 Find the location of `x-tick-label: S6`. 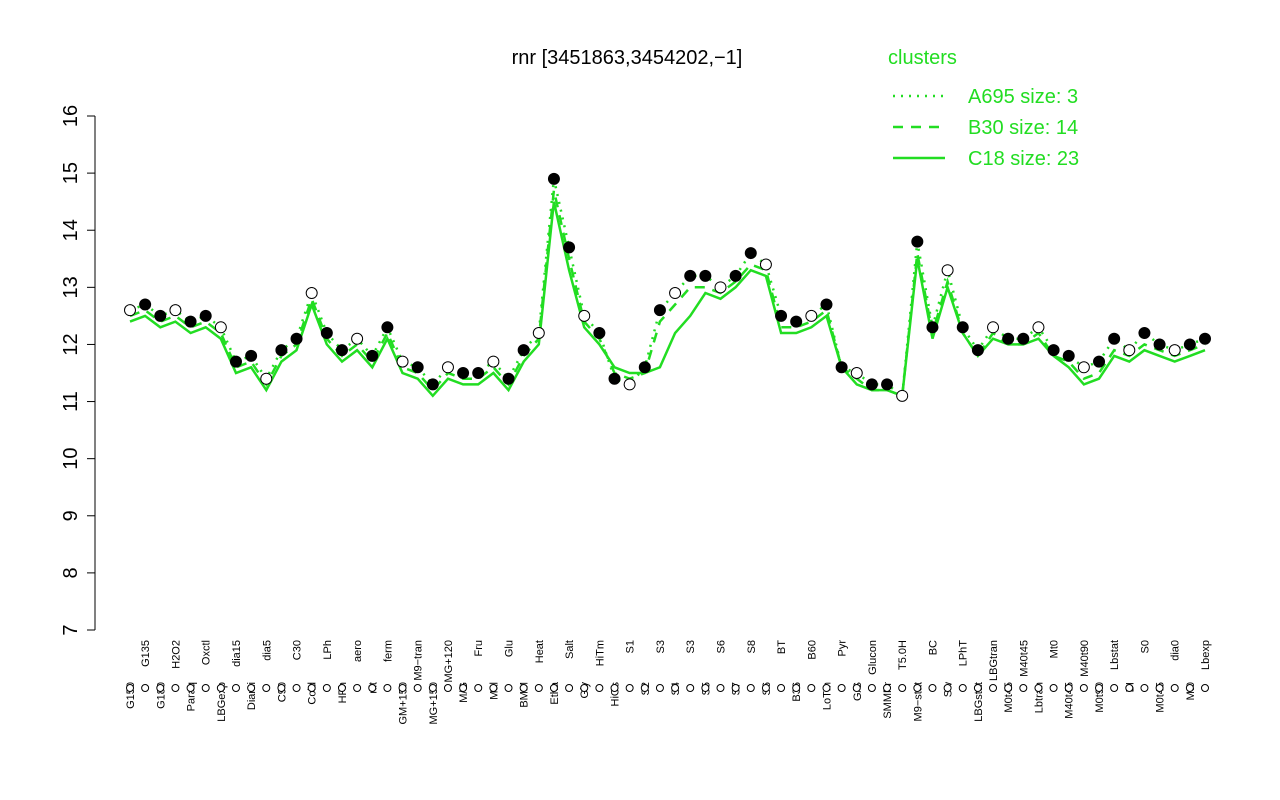

x-tick-label: S6 is located at coordinates (721, 646).